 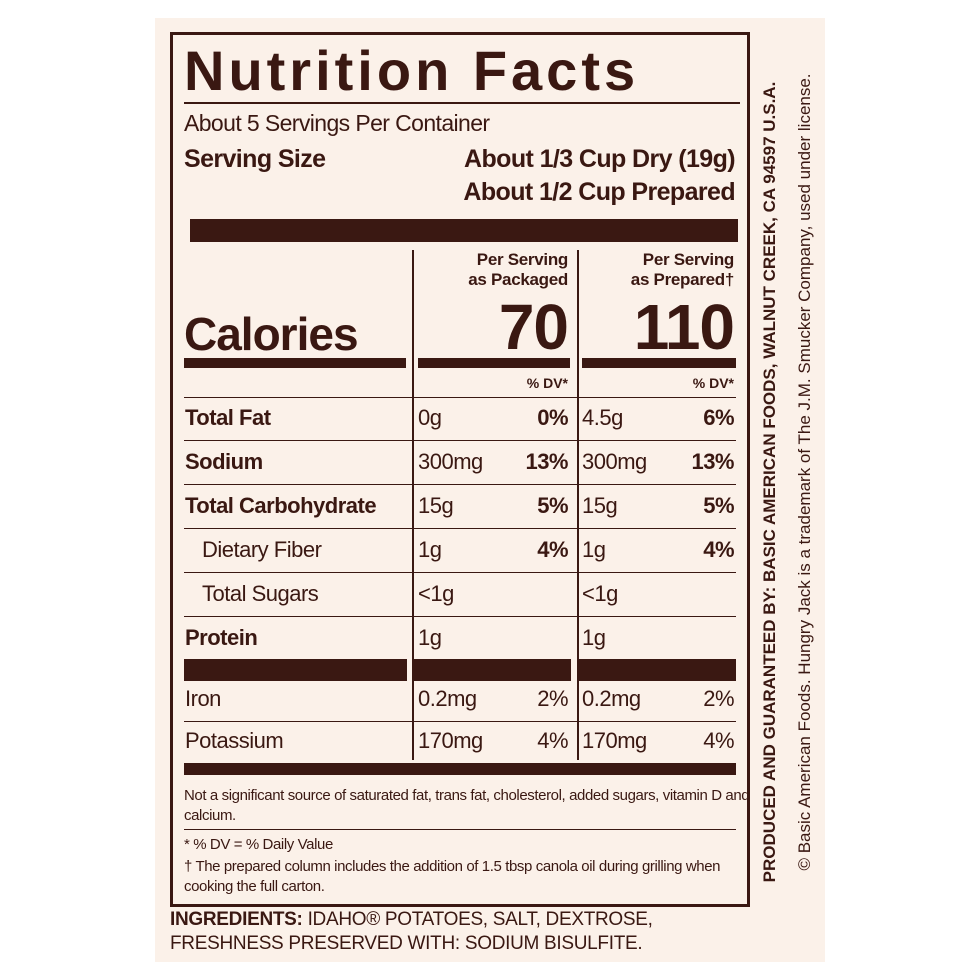 What do you see at coordinates (412, 70) in the screenshot?
I see `title: Nutrition Facts` at bounding box center [412, 70].